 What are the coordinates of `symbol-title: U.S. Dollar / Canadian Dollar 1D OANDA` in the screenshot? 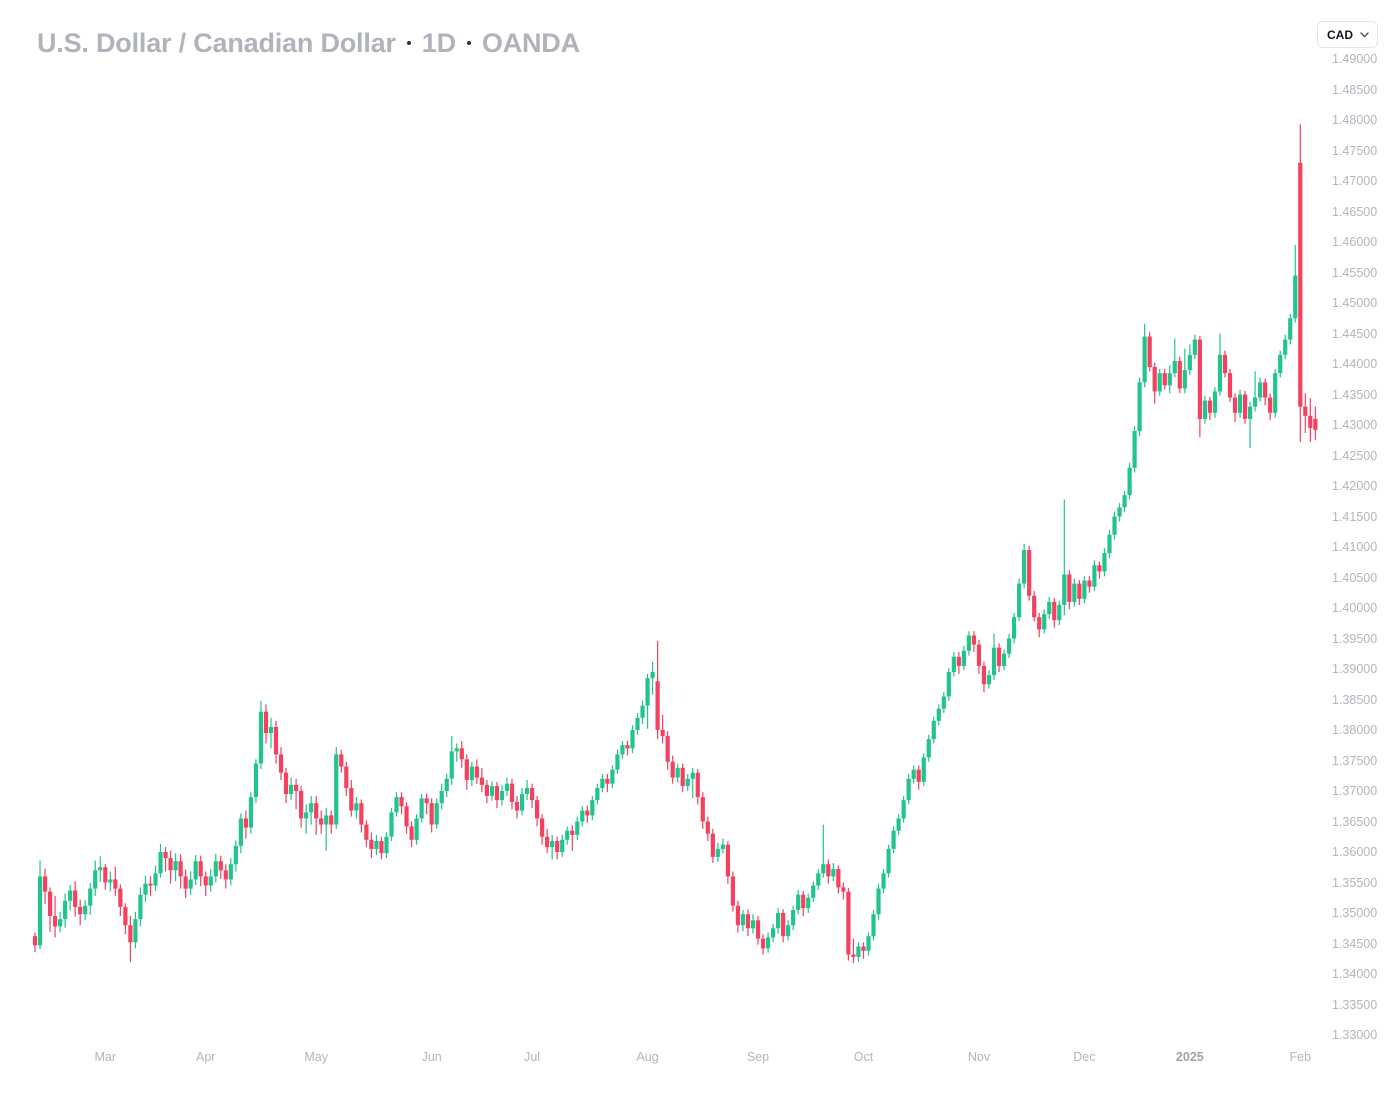 It's located at (308, 43).